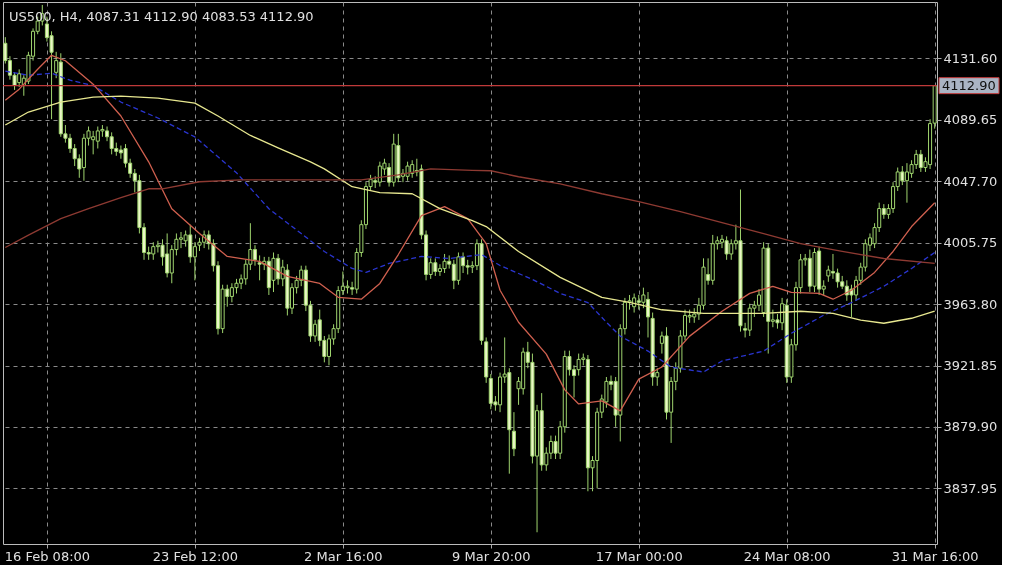 The width and height of the screenshot is (1024, 576). What do you see at coordinates (970, 366) in the screenshot?
I see `y-tick-label: 3921.85` at bounding box center [970, 366].